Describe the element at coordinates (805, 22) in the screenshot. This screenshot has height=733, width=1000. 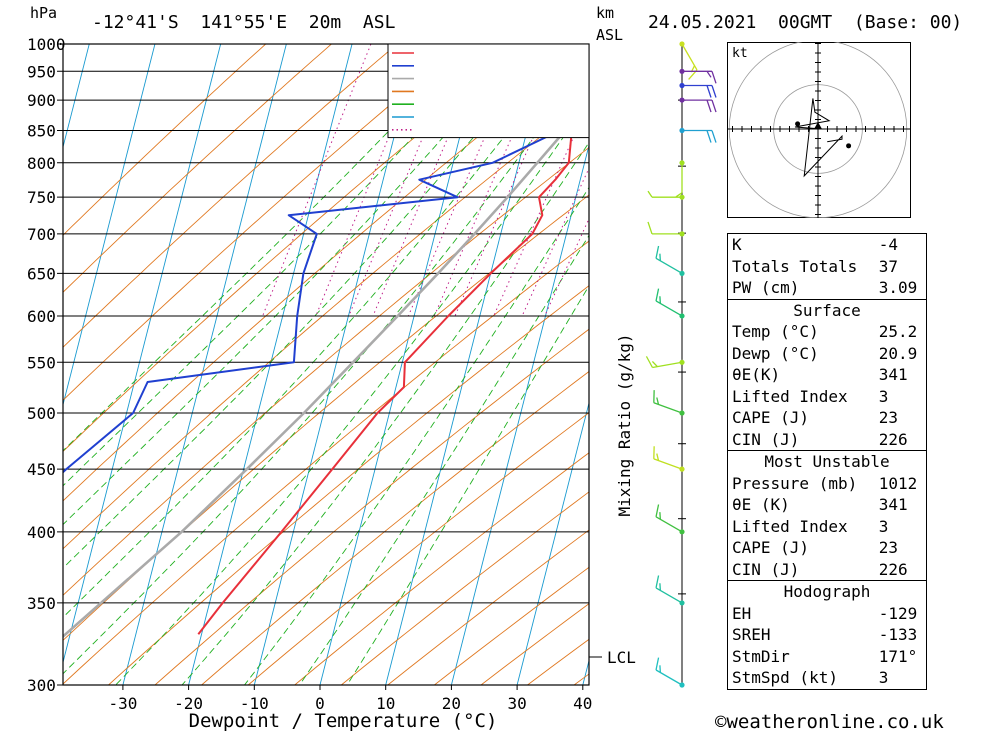
I see `date-title: 24.05.2021 00GMT (Base: 00)` at that location.